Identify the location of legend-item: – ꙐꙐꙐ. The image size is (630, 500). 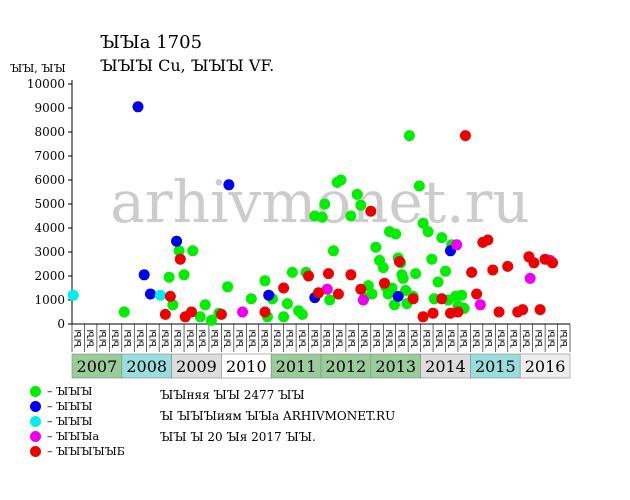
(77, 391).